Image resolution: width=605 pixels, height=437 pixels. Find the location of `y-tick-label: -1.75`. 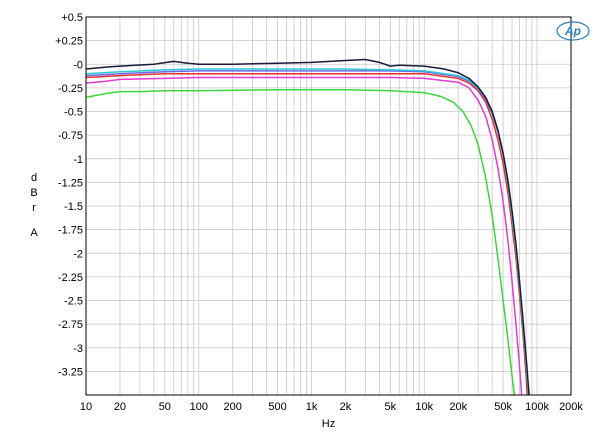

y-tick-label: -1.75 is located at coordinates (70, 231).